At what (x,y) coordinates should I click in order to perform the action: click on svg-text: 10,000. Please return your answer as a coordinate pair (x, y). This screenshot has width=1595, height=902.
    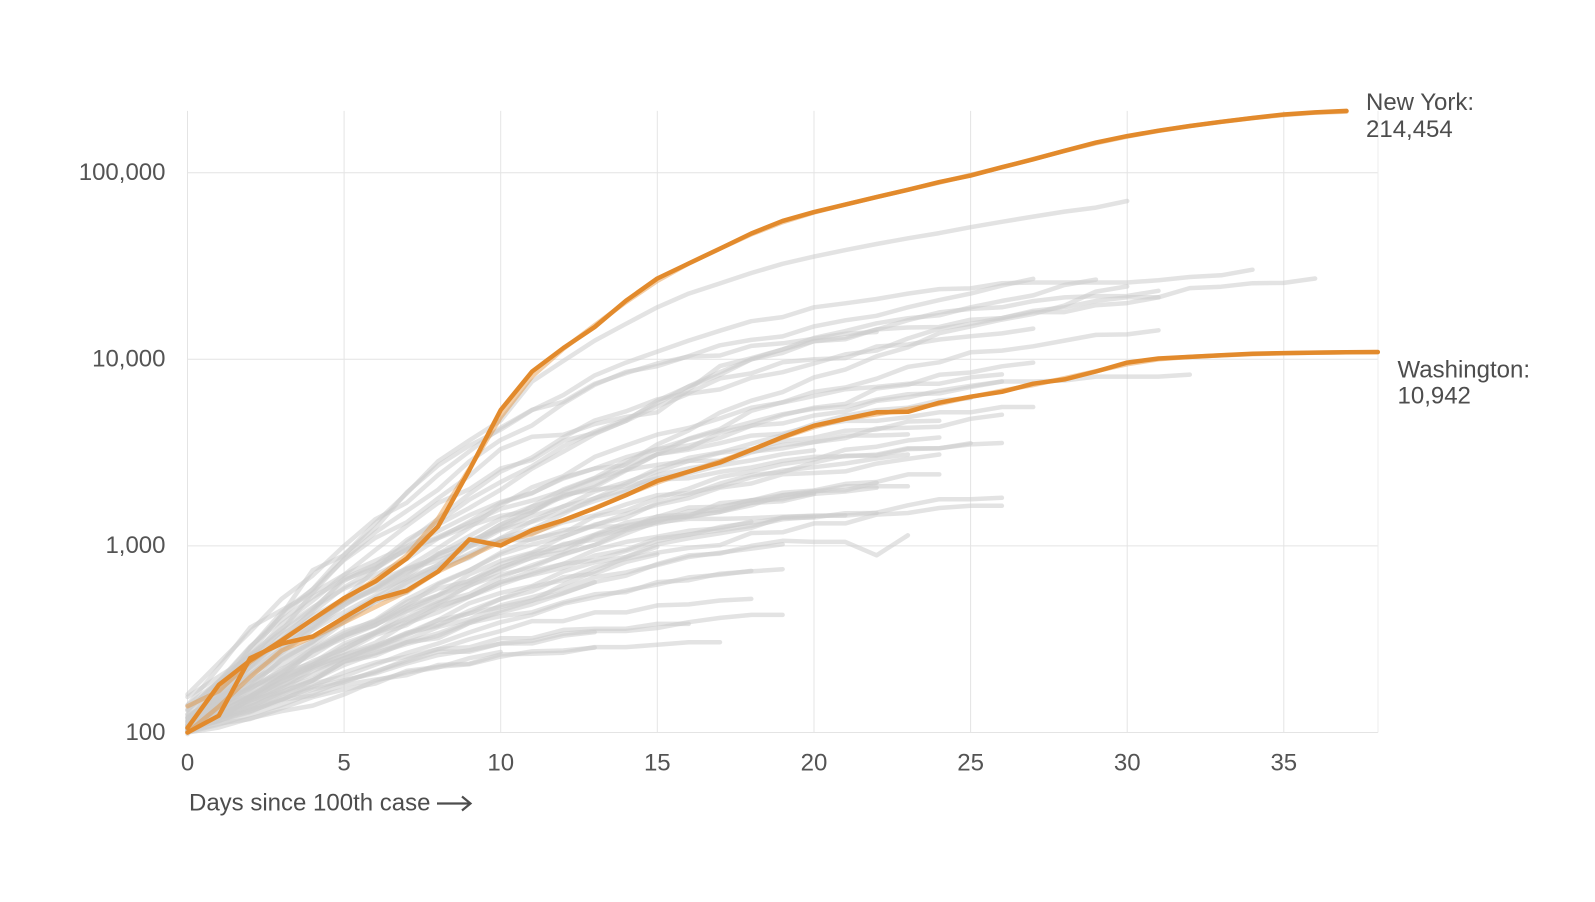
    Looking at the image, I should click on (128, 359).